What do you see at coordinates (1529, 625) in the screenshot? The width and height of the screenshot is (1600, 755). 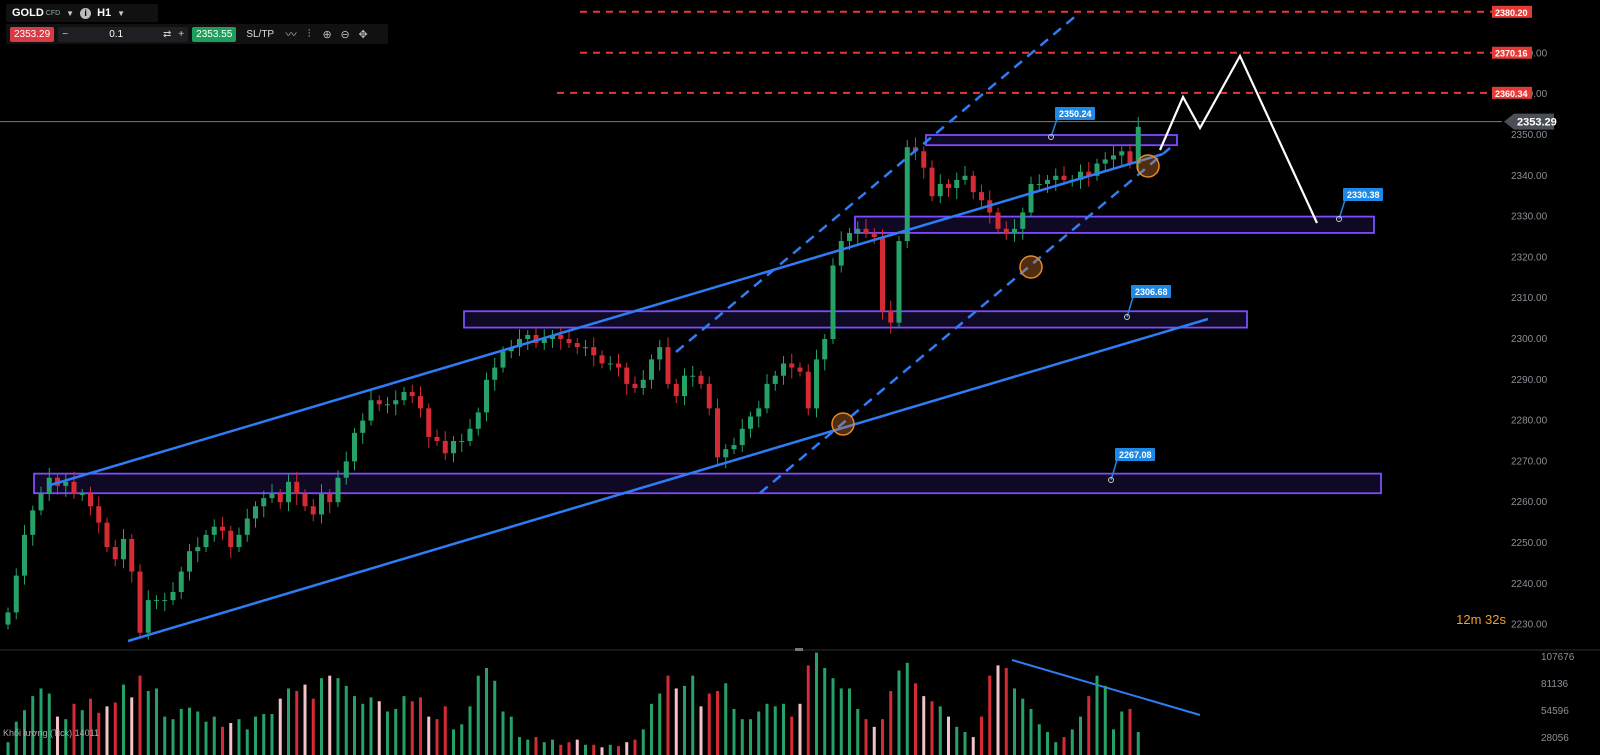 I see `y-tick-label: 2230.00` at bounding box center [1529, 625].